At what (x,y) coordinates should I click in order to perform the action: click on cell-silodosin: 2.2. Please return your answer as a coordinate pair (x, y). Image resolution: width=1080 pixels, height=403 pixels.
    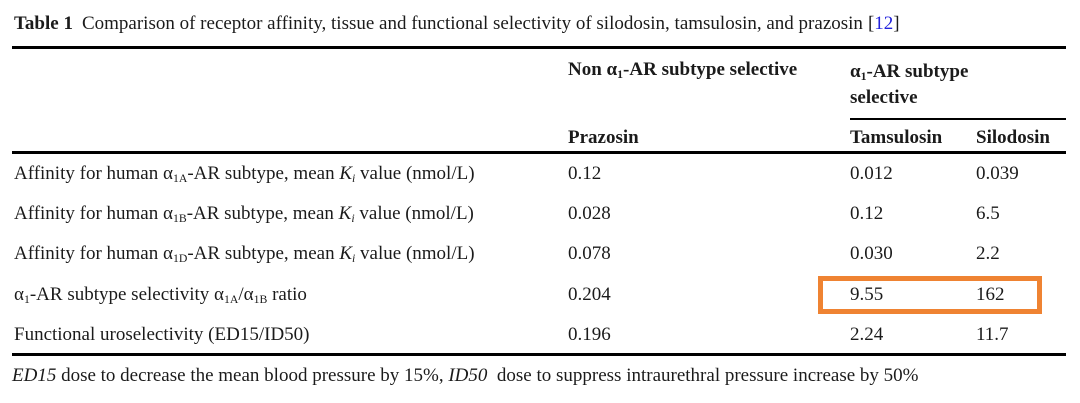
    Looking at the image, I should click on (988, 253).